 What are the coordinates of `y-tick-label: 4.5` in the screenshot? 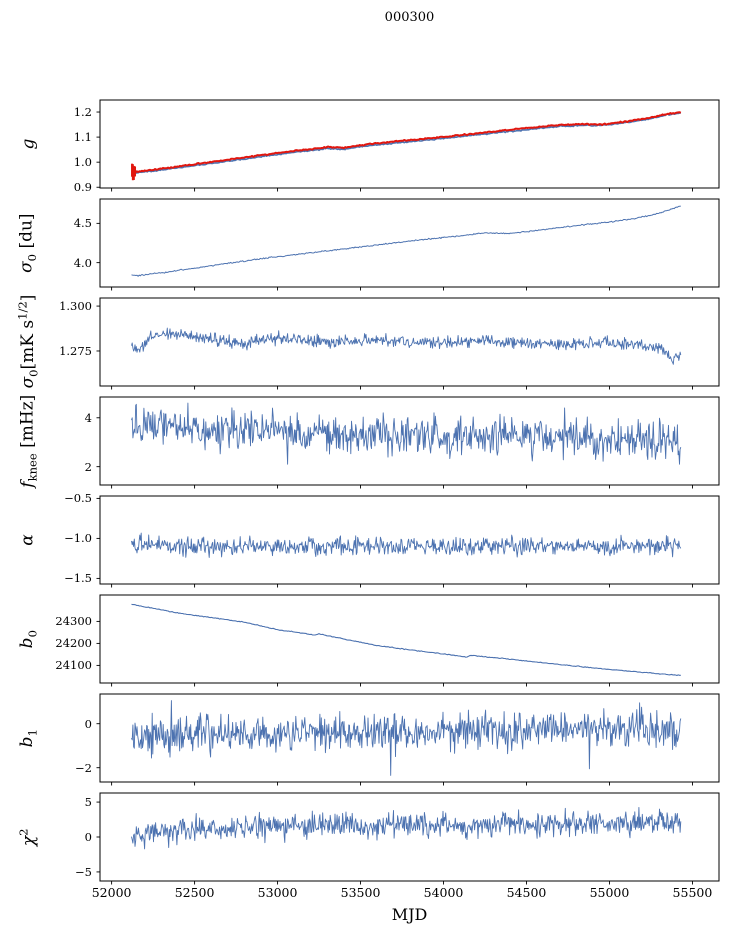 It's located at (82, 223).